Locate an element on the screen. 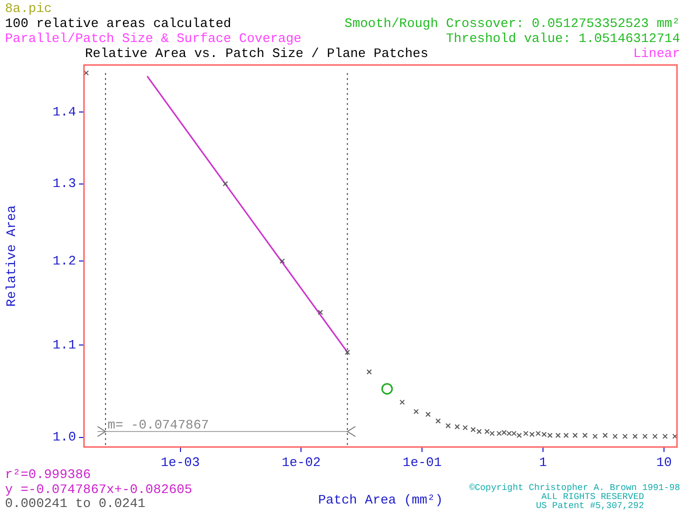 This screenshot has width=684, height=512. y-tick-label: 1.1 is located at coordinates (64, 345).